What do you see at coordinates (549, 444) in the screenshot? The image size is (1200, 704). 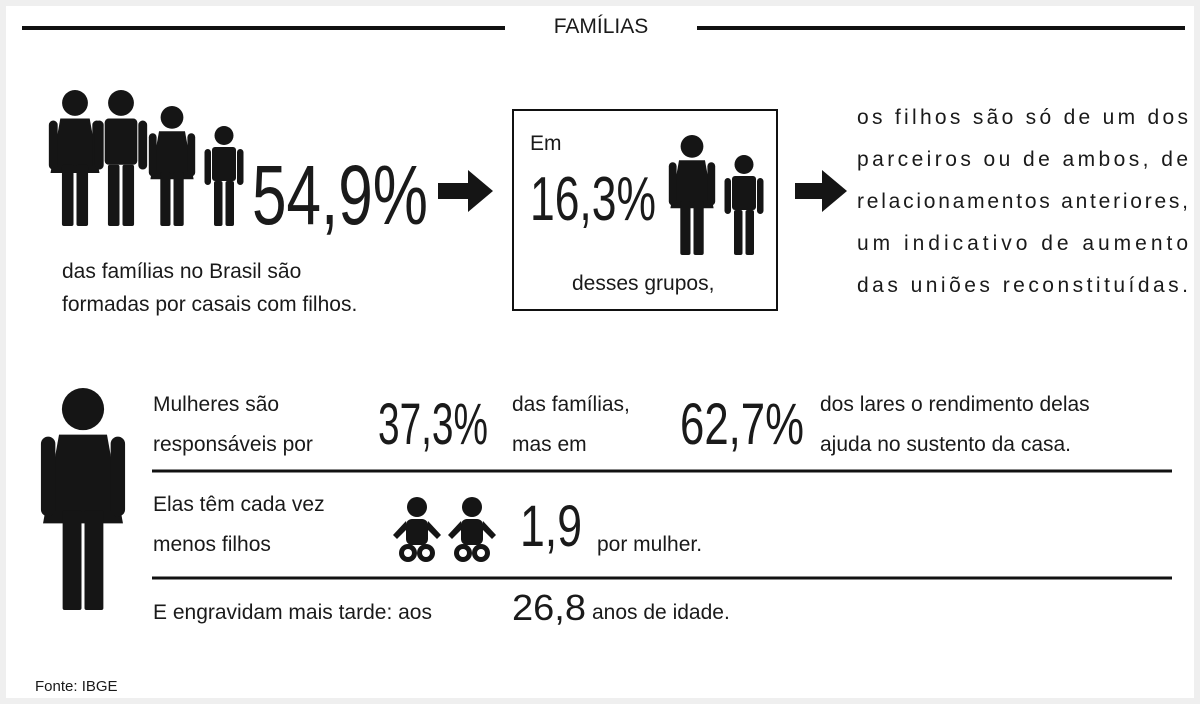 I see `text: mas em` at bounding box center [549, 444].